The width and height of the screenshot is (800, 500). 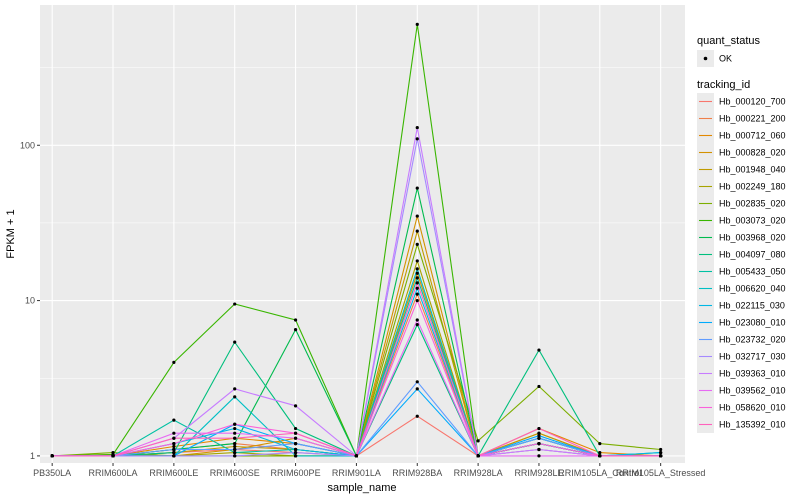 What do you see at coordinates (52, 473) in the screenshot?
I see `x-tick-label: PB350LA` at bounding box center [52, 473].